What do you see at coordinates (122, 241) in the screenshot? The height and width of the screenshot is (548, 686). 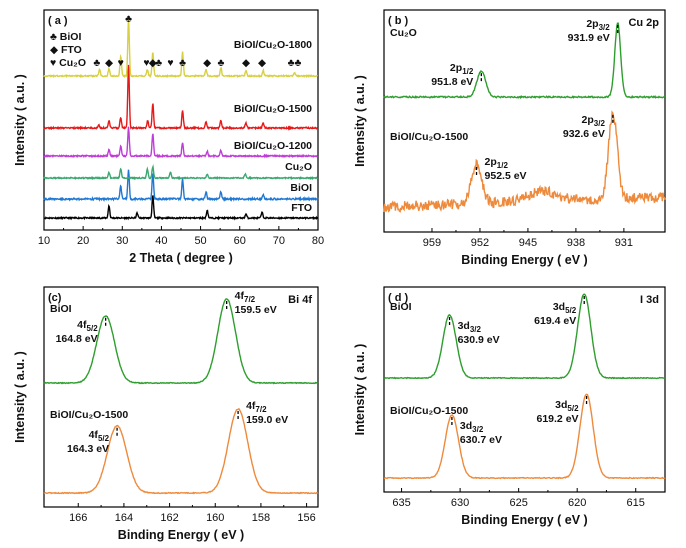 I see `x-tick-label: 30` at bounding box center [122, 241].